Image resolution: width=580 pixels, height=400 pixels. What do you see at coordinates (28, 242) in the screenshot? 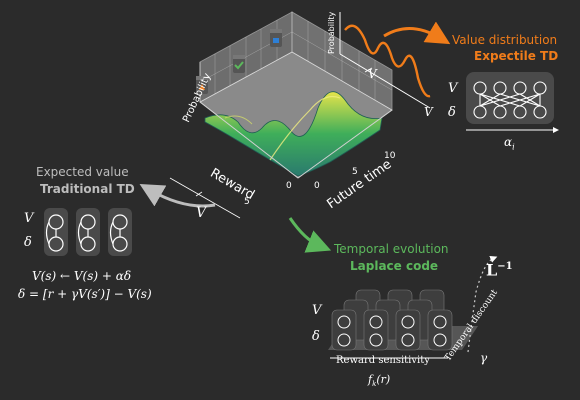
I see `traditional-delta-label: δ` at bounding box center [28, 242].